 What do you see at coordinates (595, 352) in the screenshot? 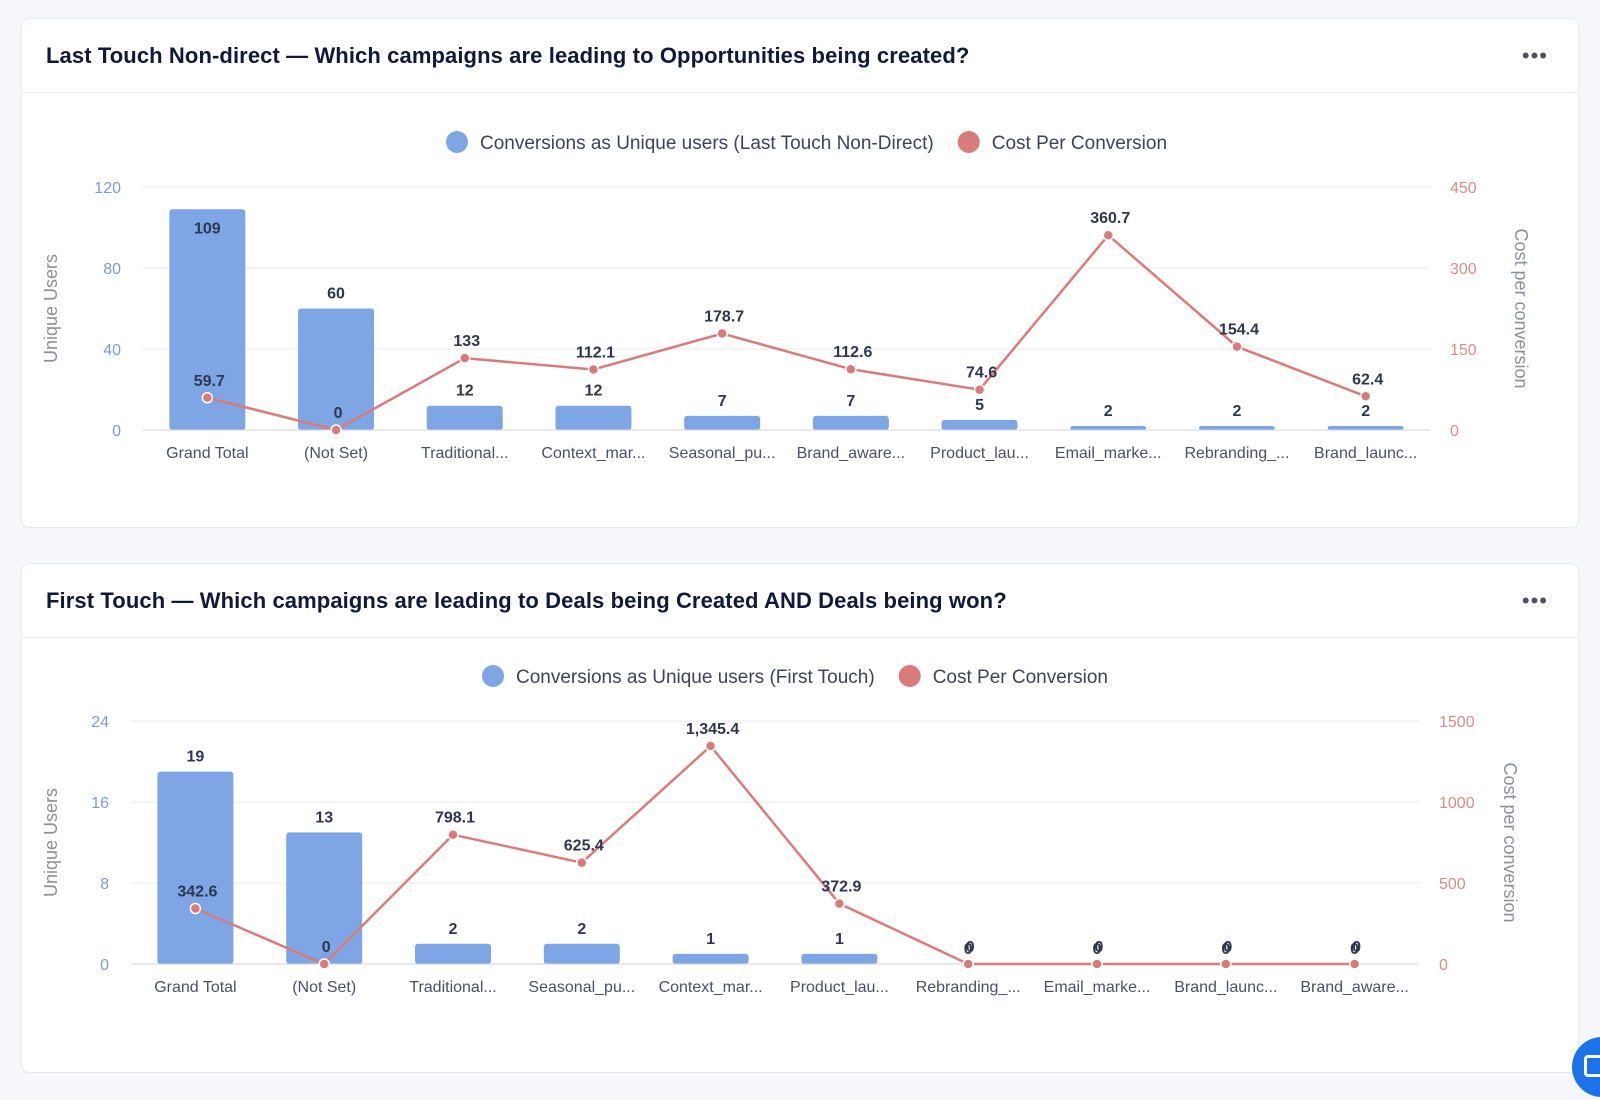
I see `cost-value-label: 112.1` at bounding box center [595, 352].